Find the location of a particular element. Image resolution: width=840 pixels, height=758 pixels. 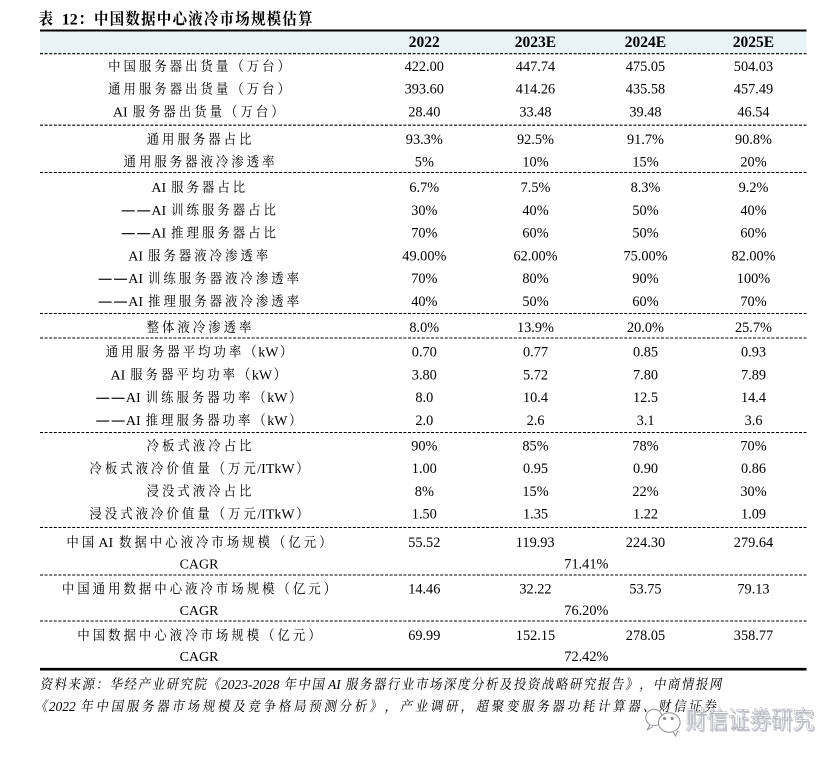

svg-text: 1.00 is located at coordinates (424, 469).